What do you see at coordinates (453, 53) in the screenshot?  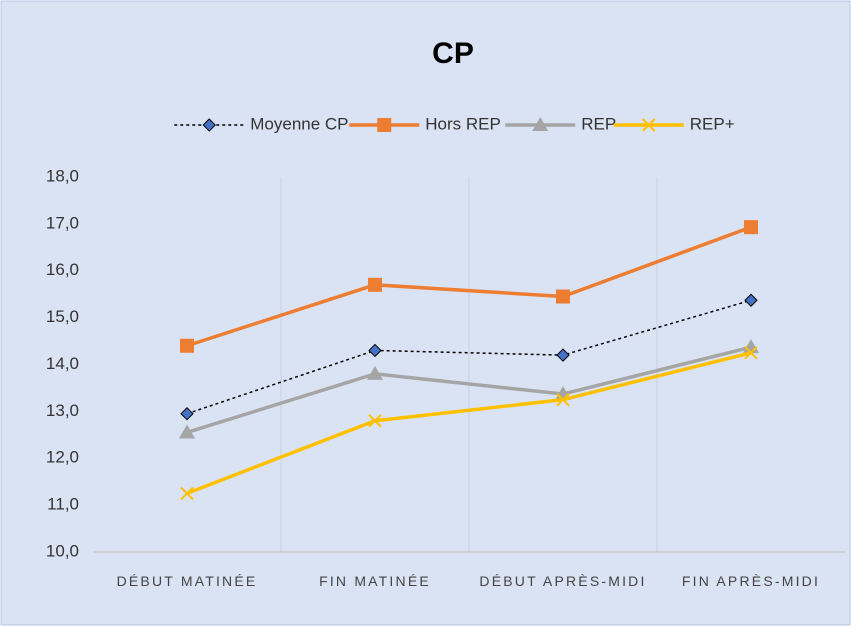 I see `chart-title: CP` at bounding box center [453, 53].